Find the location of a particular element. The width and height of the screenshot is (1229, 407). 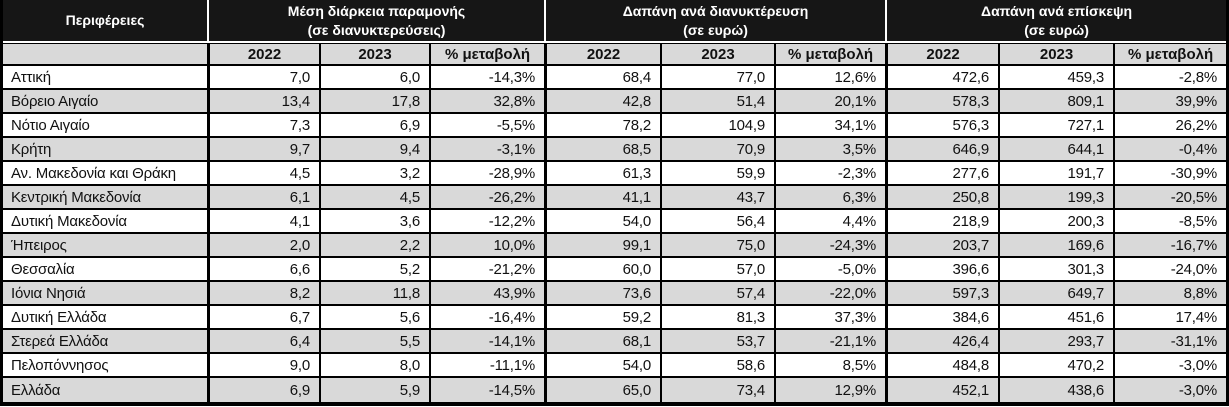

pct-change-cell: -16,4% is located at coordinates (487, 318).